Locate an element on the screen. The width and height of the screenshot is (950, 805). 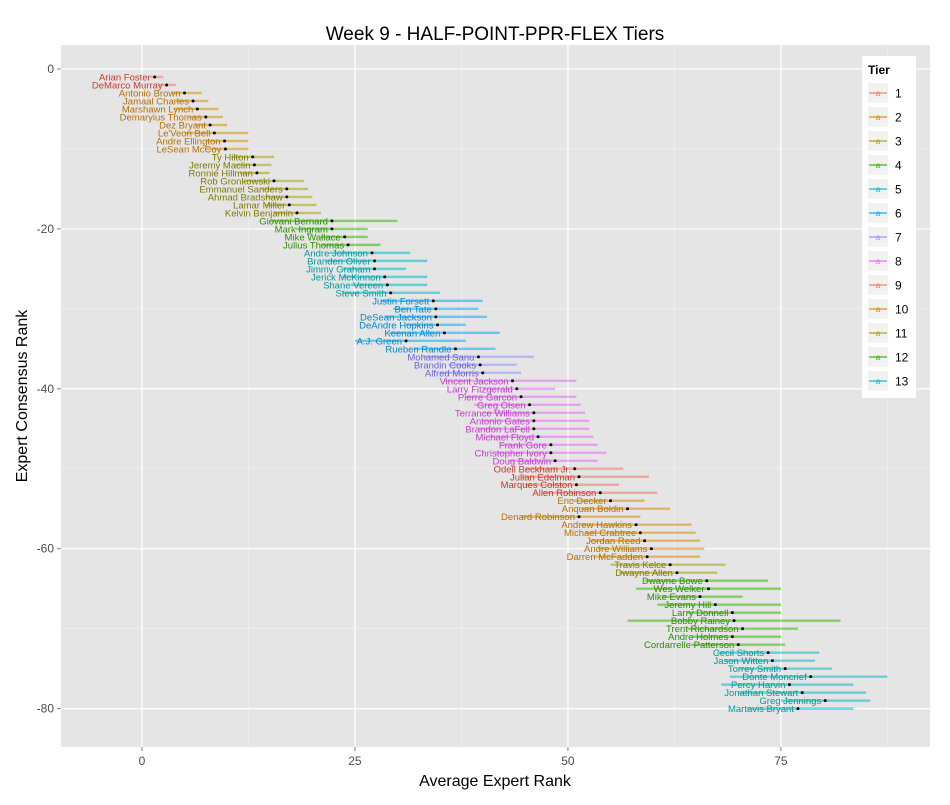
player-label: Travis Kelce is located at coordinates (640, 565).